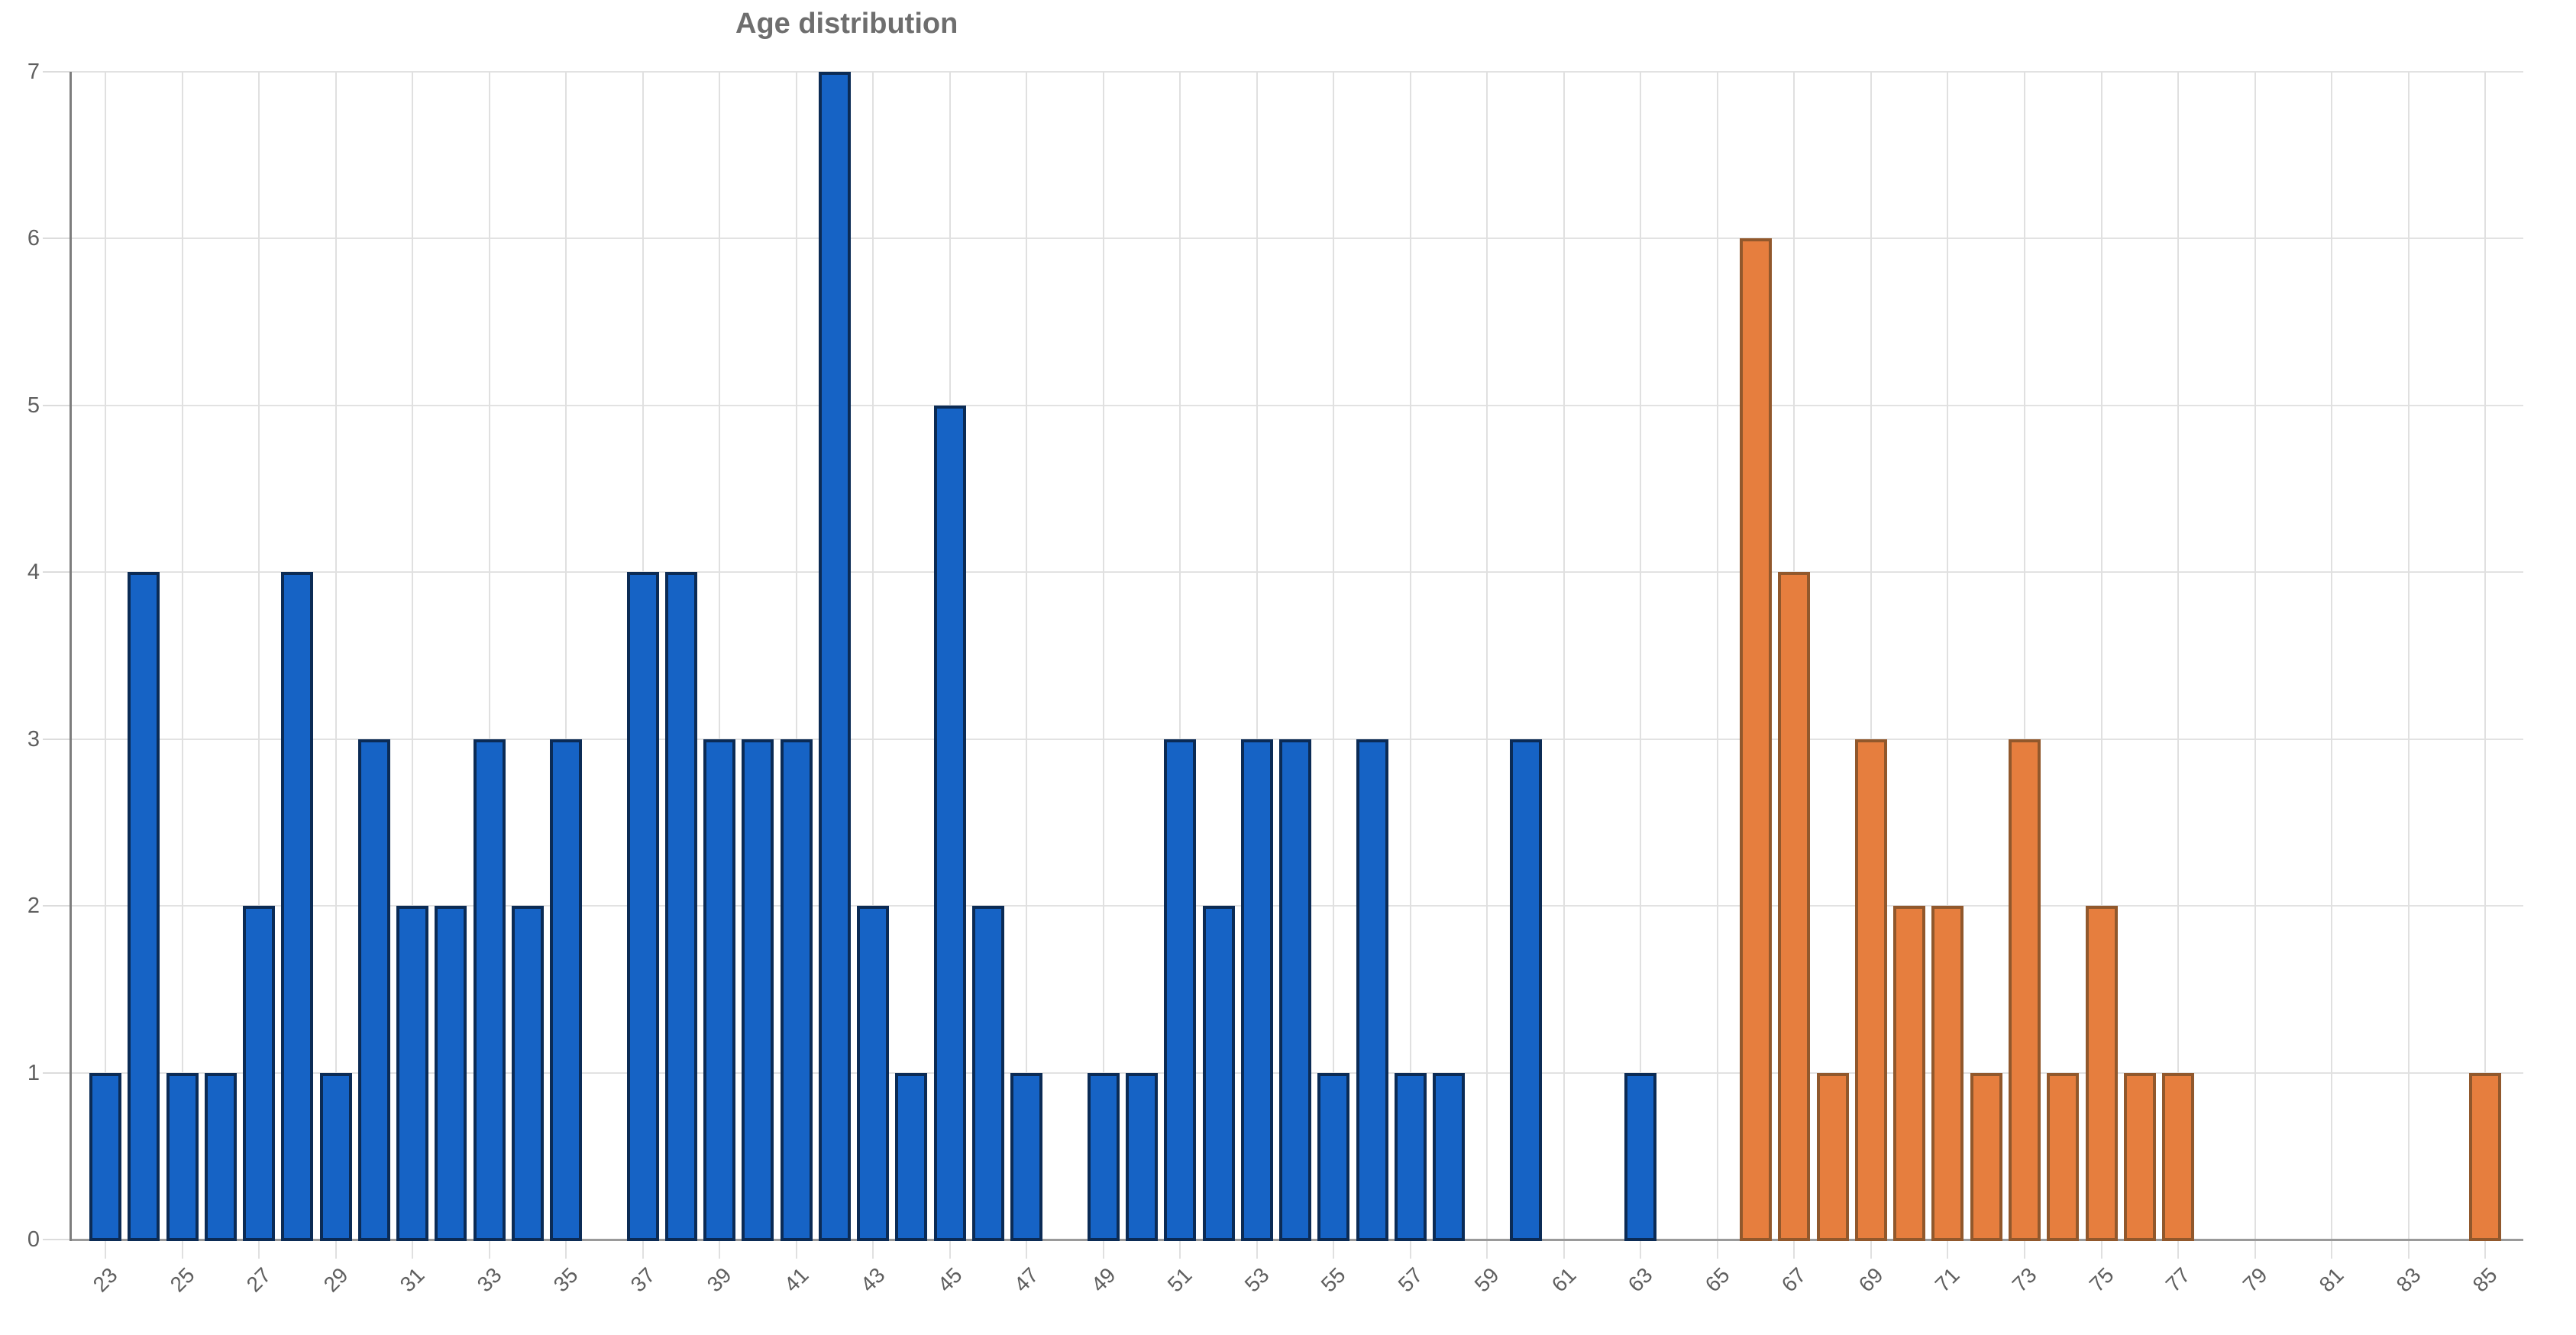  Describe the element at coordinates (258, 1279) in the screenshot. I see `x-axis-label-27: 27` at that location.